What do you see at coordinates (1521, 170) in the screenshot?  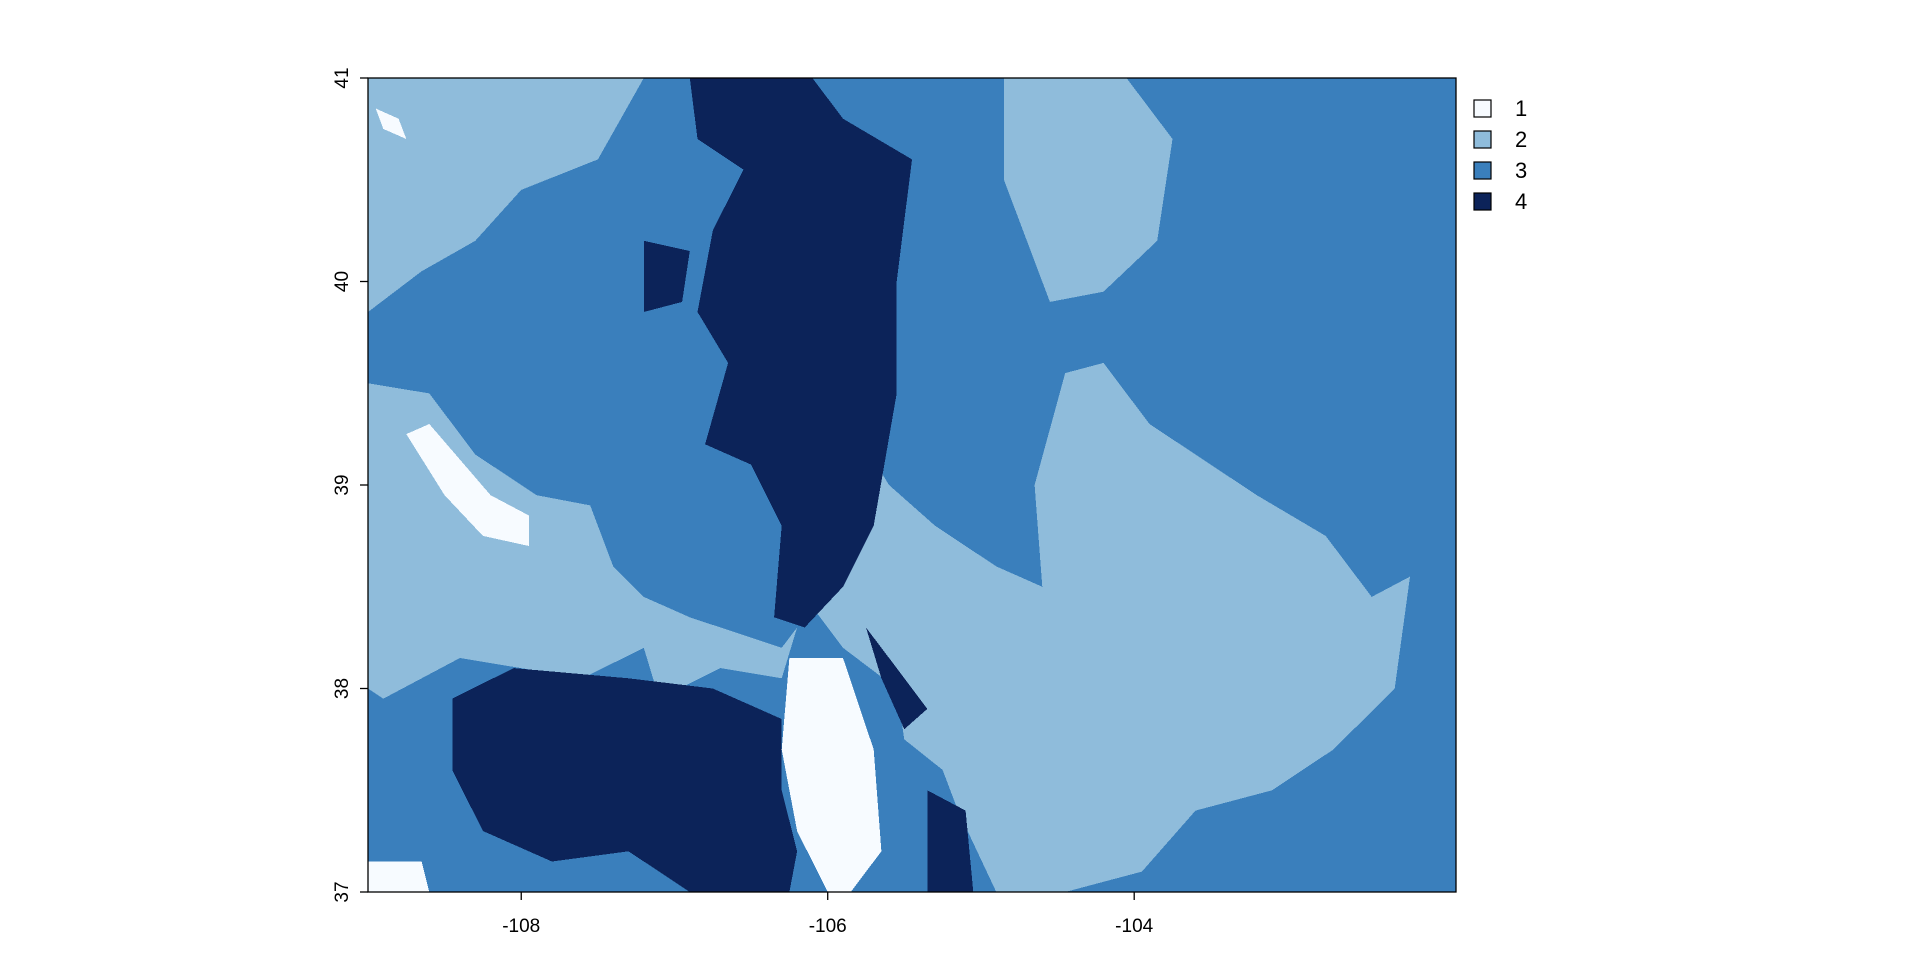 I see `legend-label-3: 3` at bounding box center [1521, 170].